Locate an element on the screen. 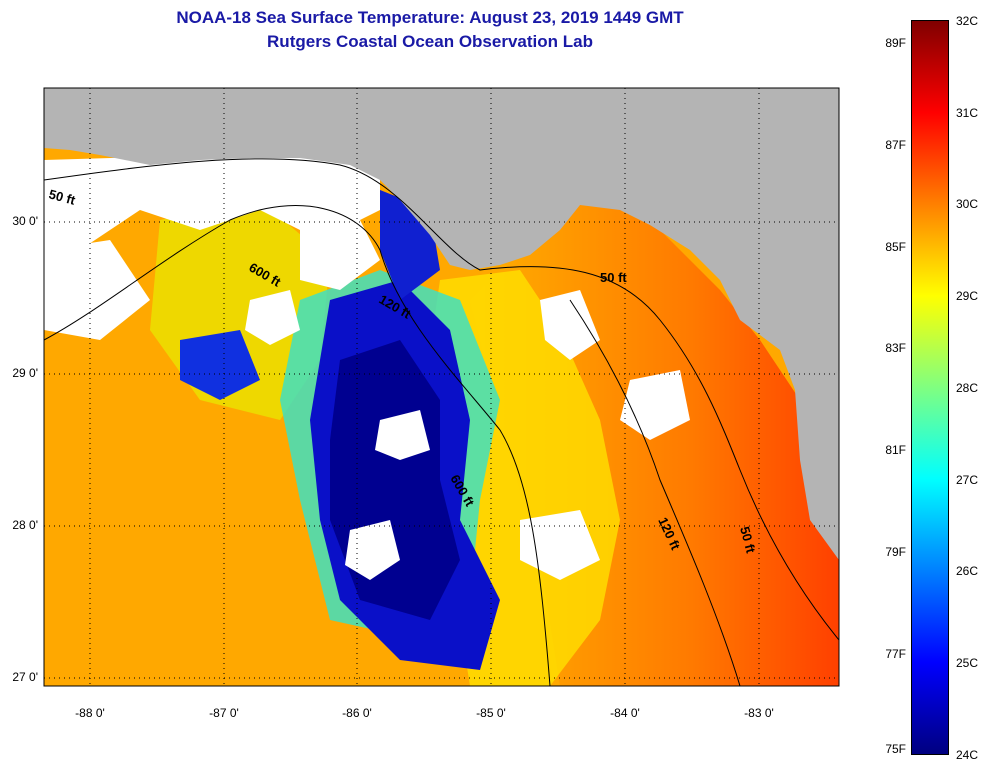 The width and height of the screenshot is (992, 770). lon-label: -84 0' is located at coordinates (625, 713).